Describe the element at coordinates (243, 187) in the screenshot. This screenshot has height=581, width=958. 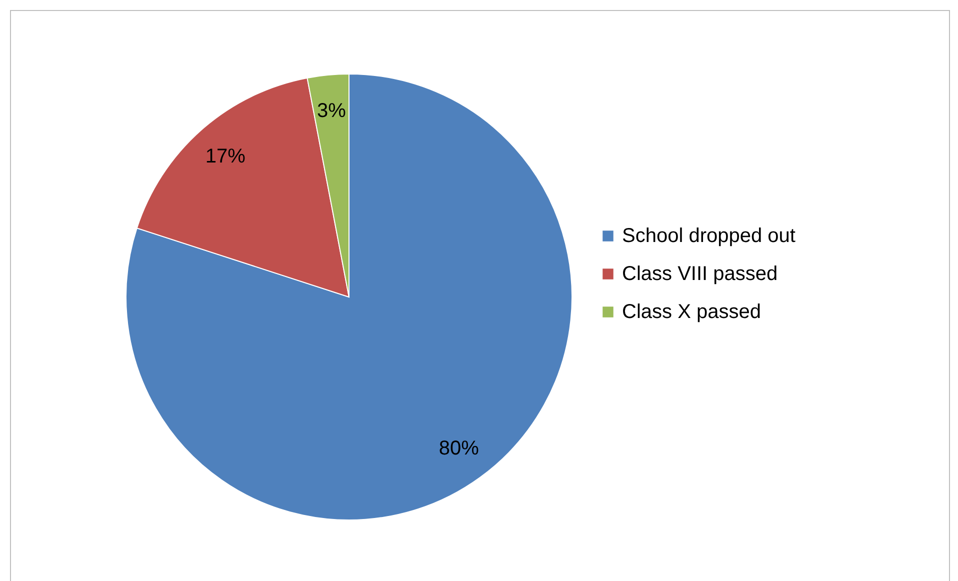
I see `pie-slice` at that location.